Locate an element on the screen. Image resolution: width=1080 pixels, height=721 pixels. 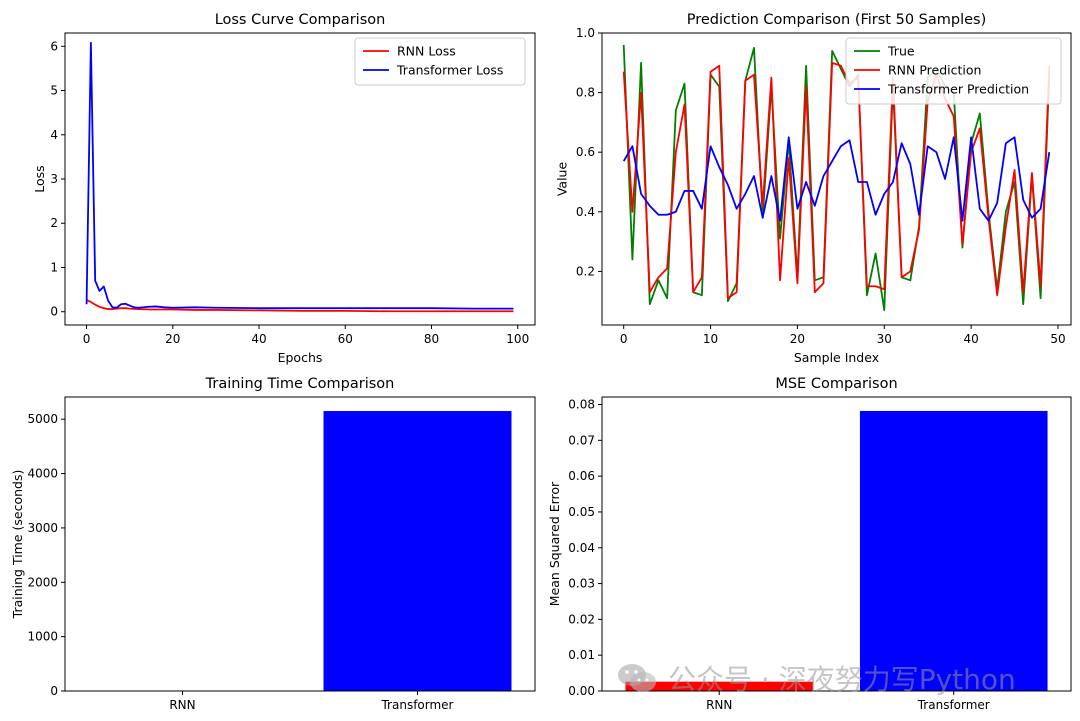
y-tick-label: 6 is located at coordinates (54, 46).